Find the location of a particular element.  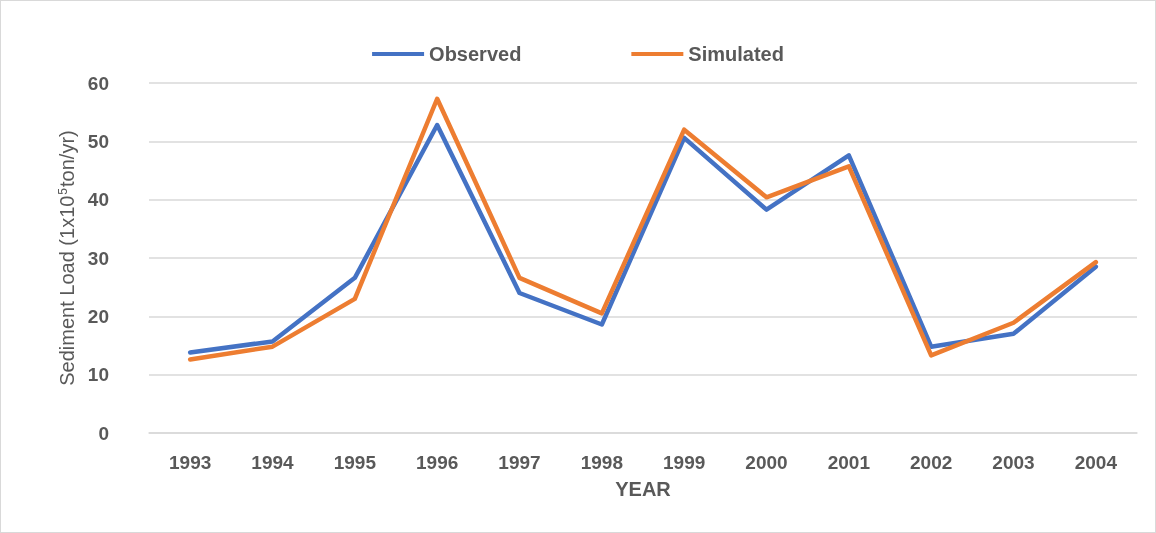

x-tick-label: 2002 is located at coordinates (931, 462).